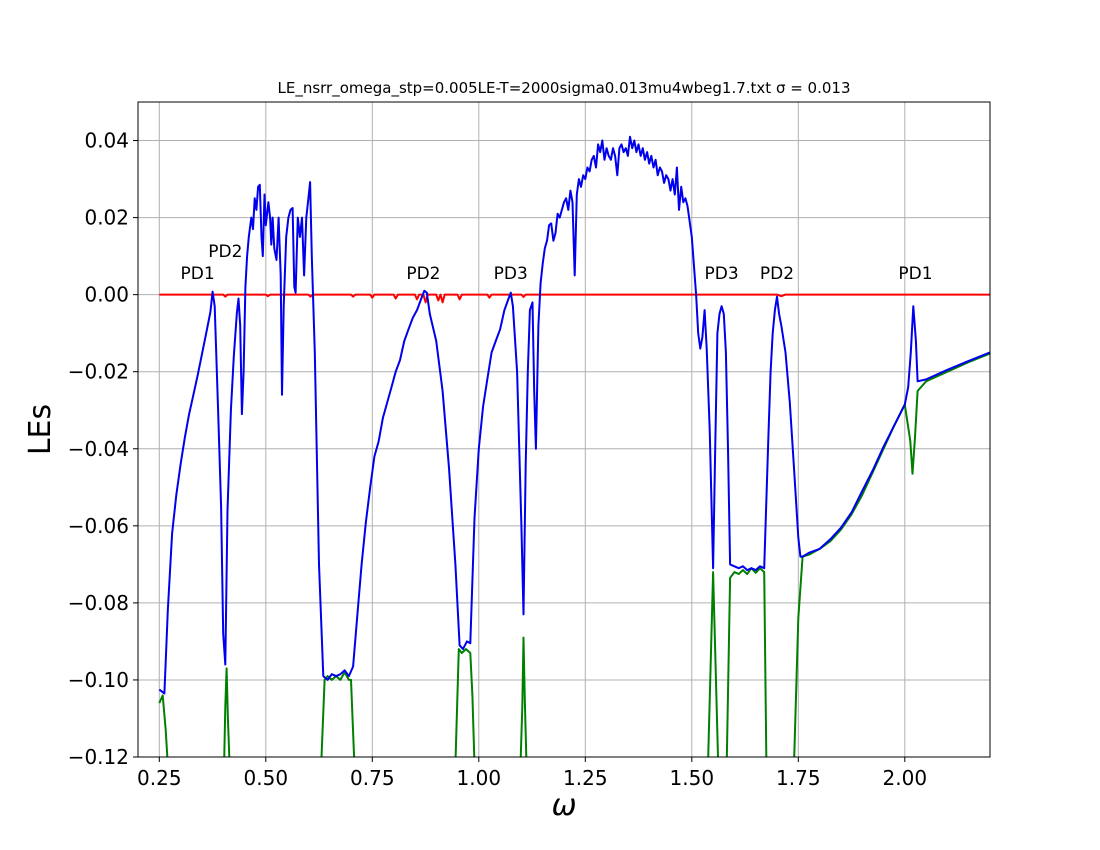 This screenshot has width=1100, height=850. What do you see at coordinates (106, 295) in the screenshot?
I see `y-tick-label: 0.00` at bounding box center [106, 295].